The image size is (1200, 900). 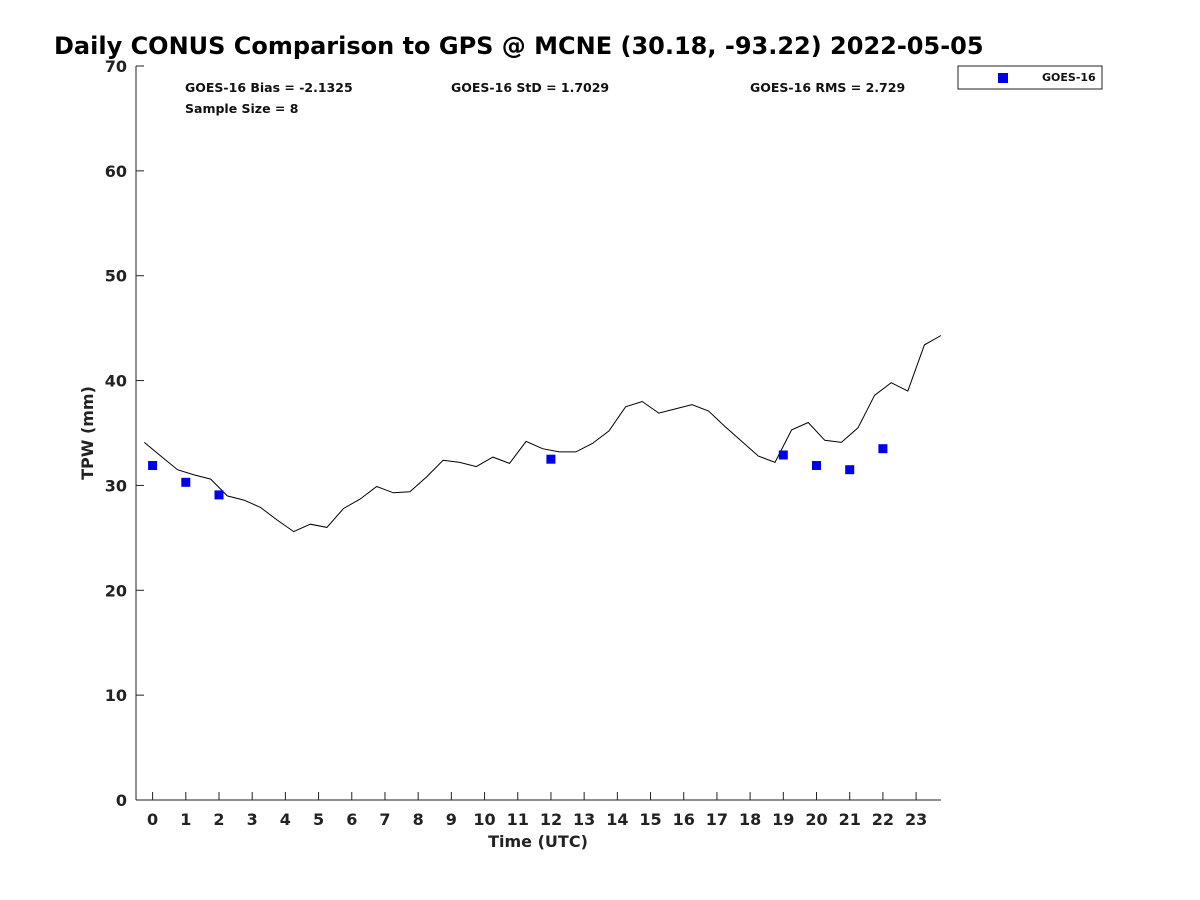 What do you see at coordinates (916, 819) in the screenshot?
I see `x-tick-label: 23` at bounding box center [916, 819].